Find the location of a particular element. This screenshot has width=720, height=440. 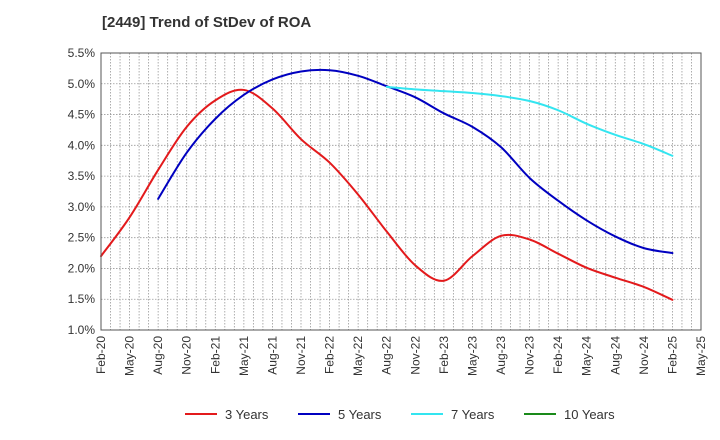

y-axis-tick-labels: 1.0% 1.5% 2.0% 2.5% 3.0% 3.5% 4.0% 4.5% 5.0% 5.5% is located at coordinates (82, 191).